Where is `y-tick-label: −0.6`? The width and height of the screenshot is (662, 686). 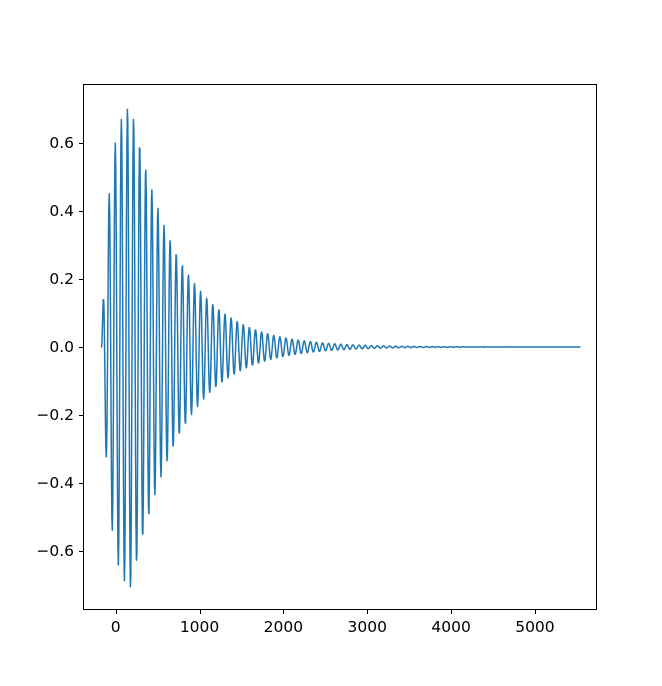 y-tick-label: −0.6 is located at coordinates (55, 550).